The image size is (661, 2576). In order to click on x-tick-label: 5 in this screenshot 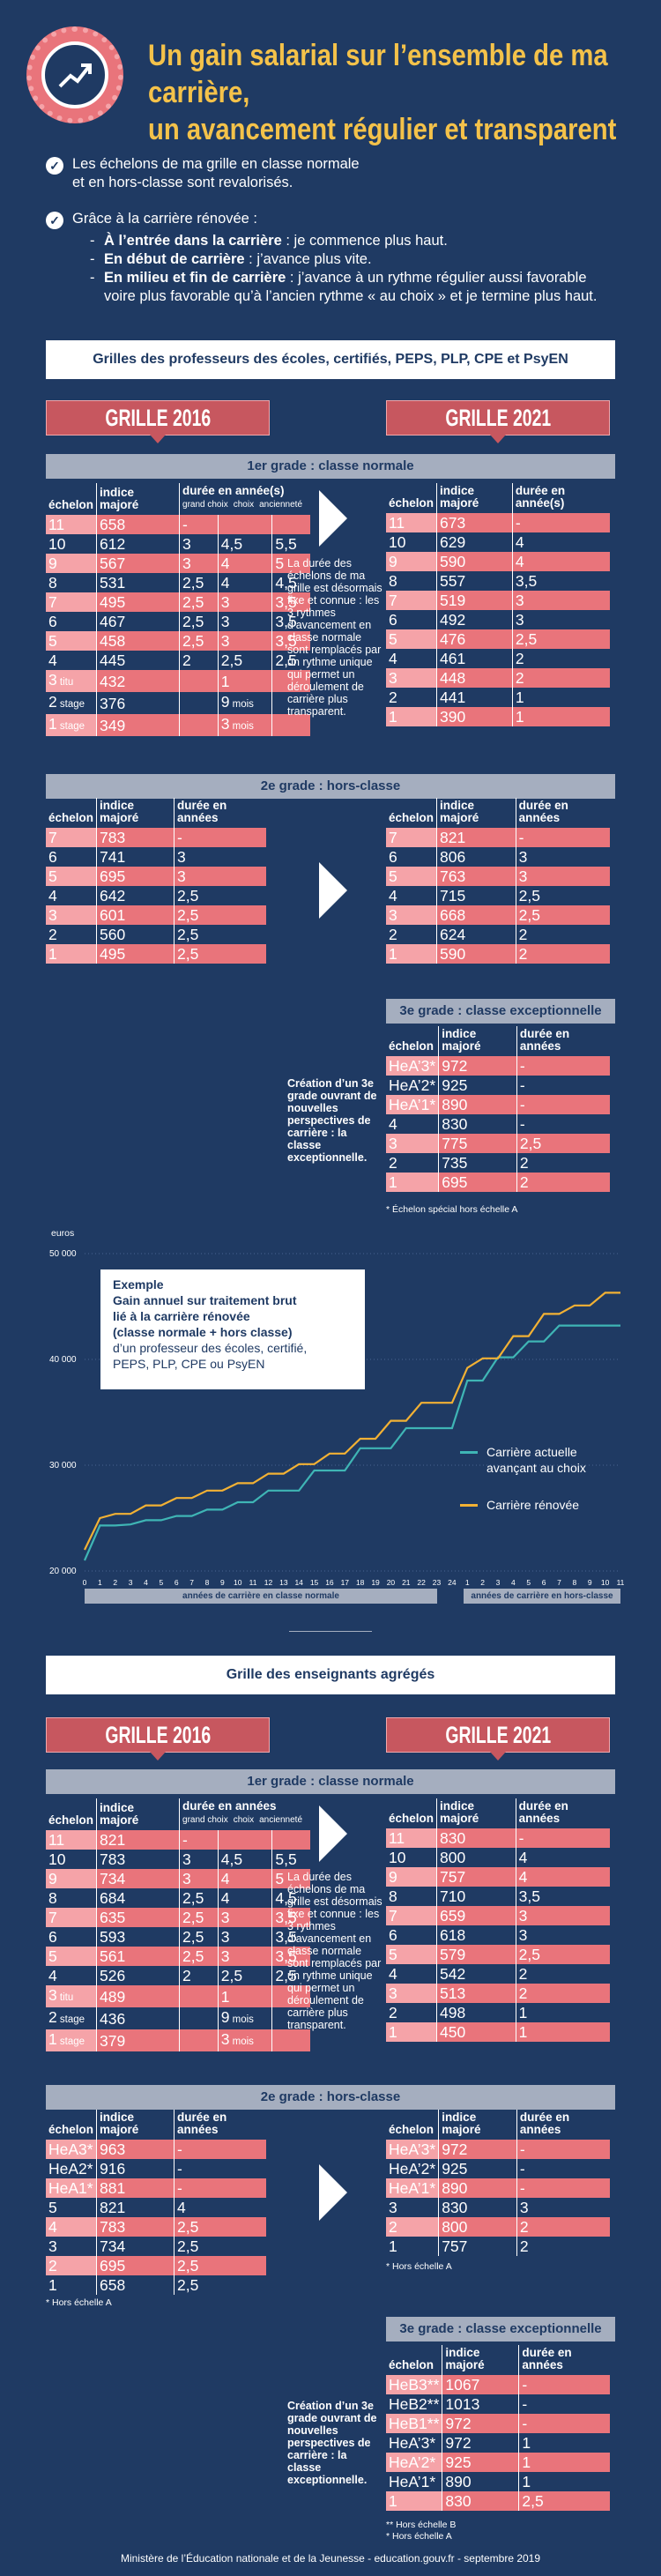, I will do `click(528, 1582)`.